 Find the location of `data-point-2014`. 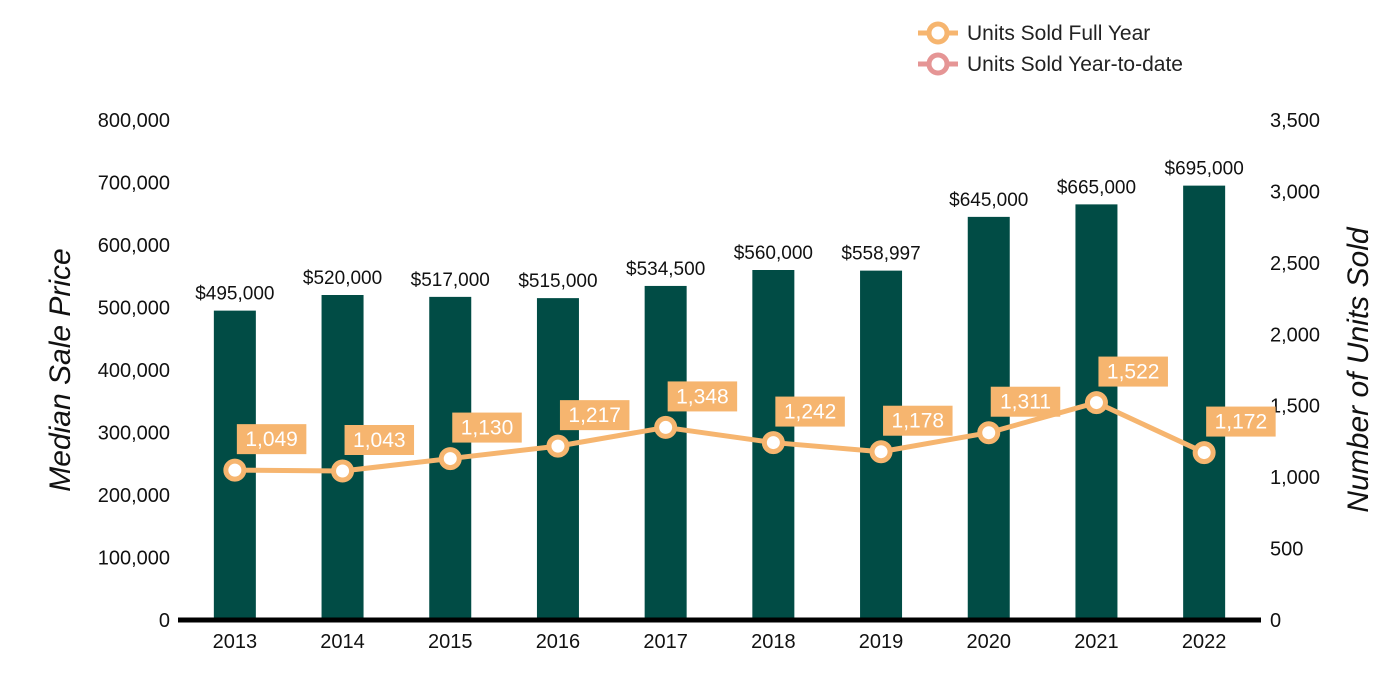

data-point-2014 is located at coordinates (343, 471).